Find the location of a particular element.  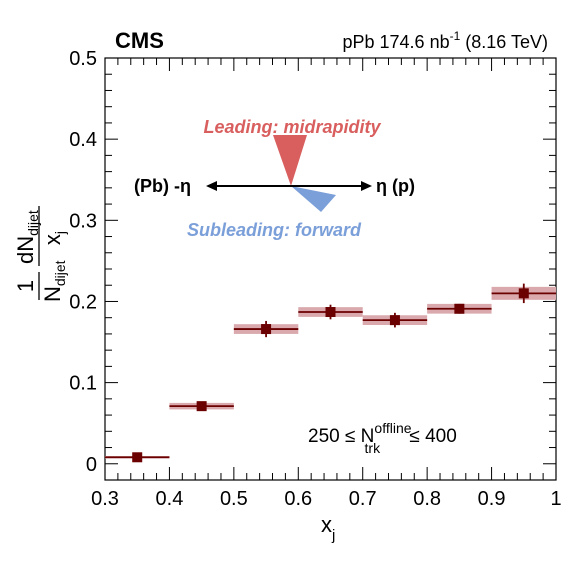

right-arrow-head is located at coordinates (366, 186).